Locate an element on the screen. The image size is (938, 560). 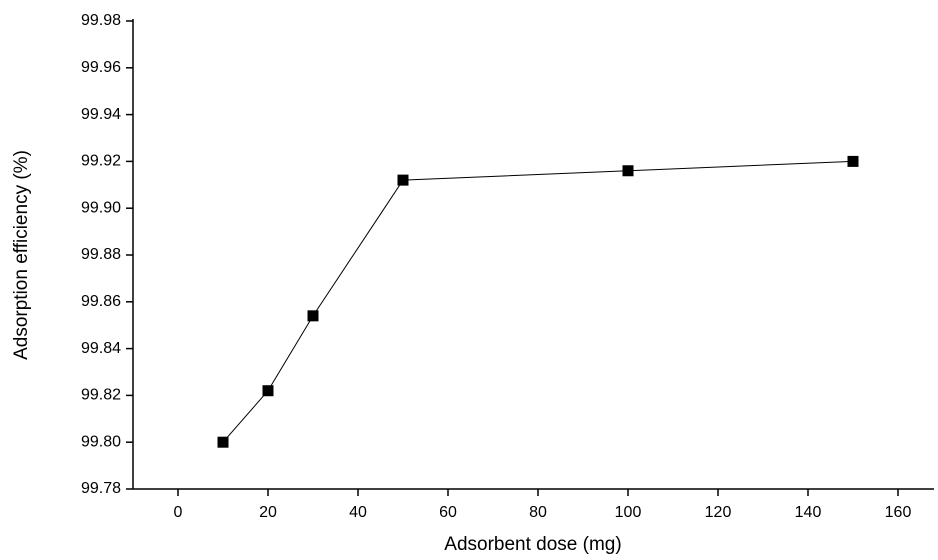
x-tick-label: 160 is located at coordinates (898, 512).